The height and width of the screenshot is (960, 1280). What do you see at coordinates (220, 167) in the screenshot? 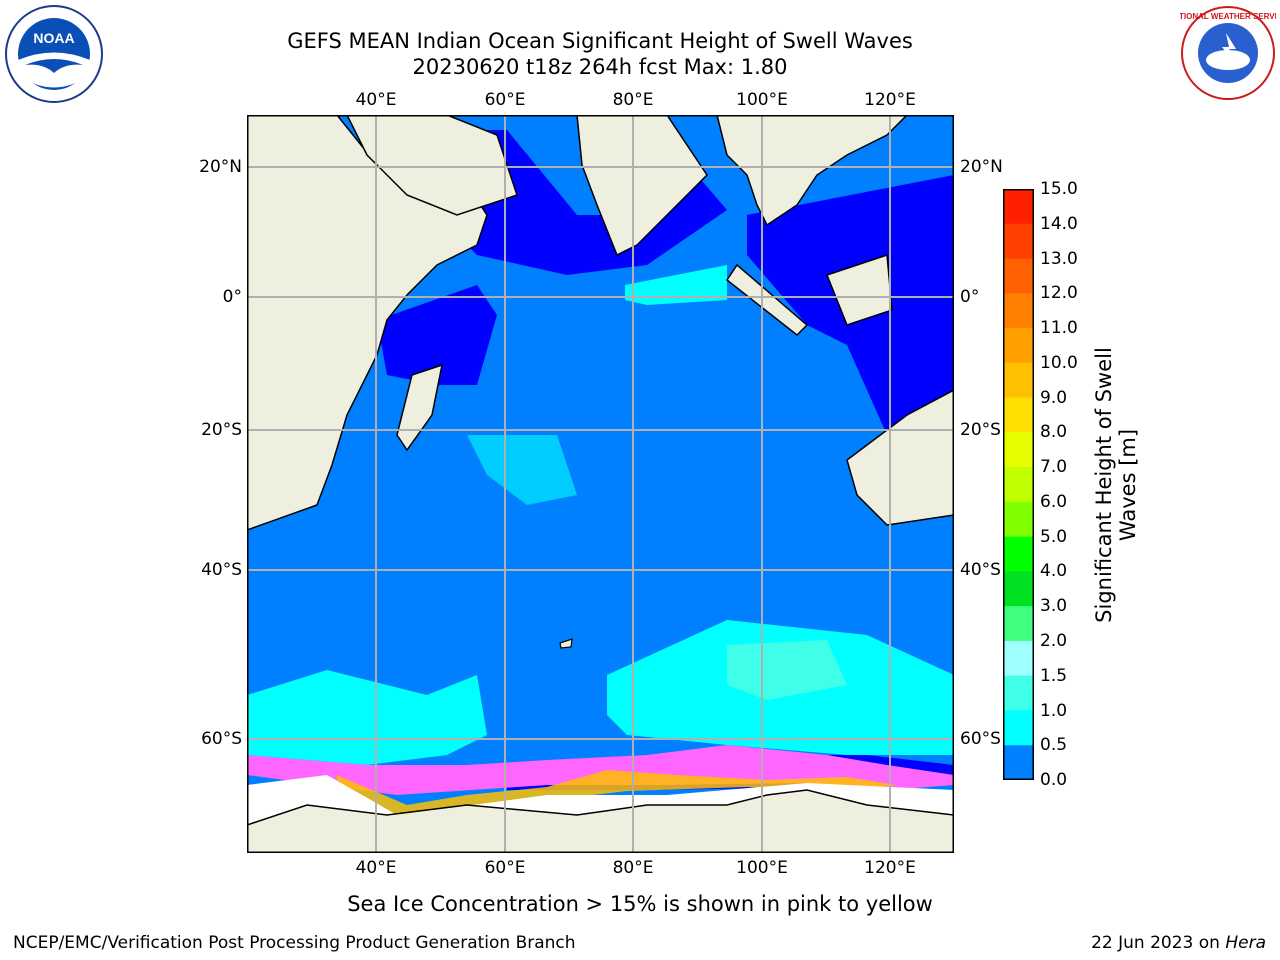
I see `lat-tick-left-20N: 20°N` at bounding box center [220, 167].